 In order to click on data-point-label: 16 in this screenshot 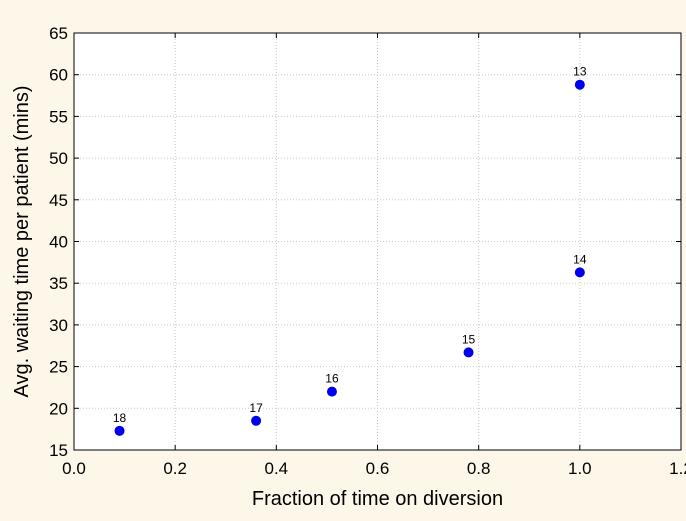, I will do `click(332, 379)`.